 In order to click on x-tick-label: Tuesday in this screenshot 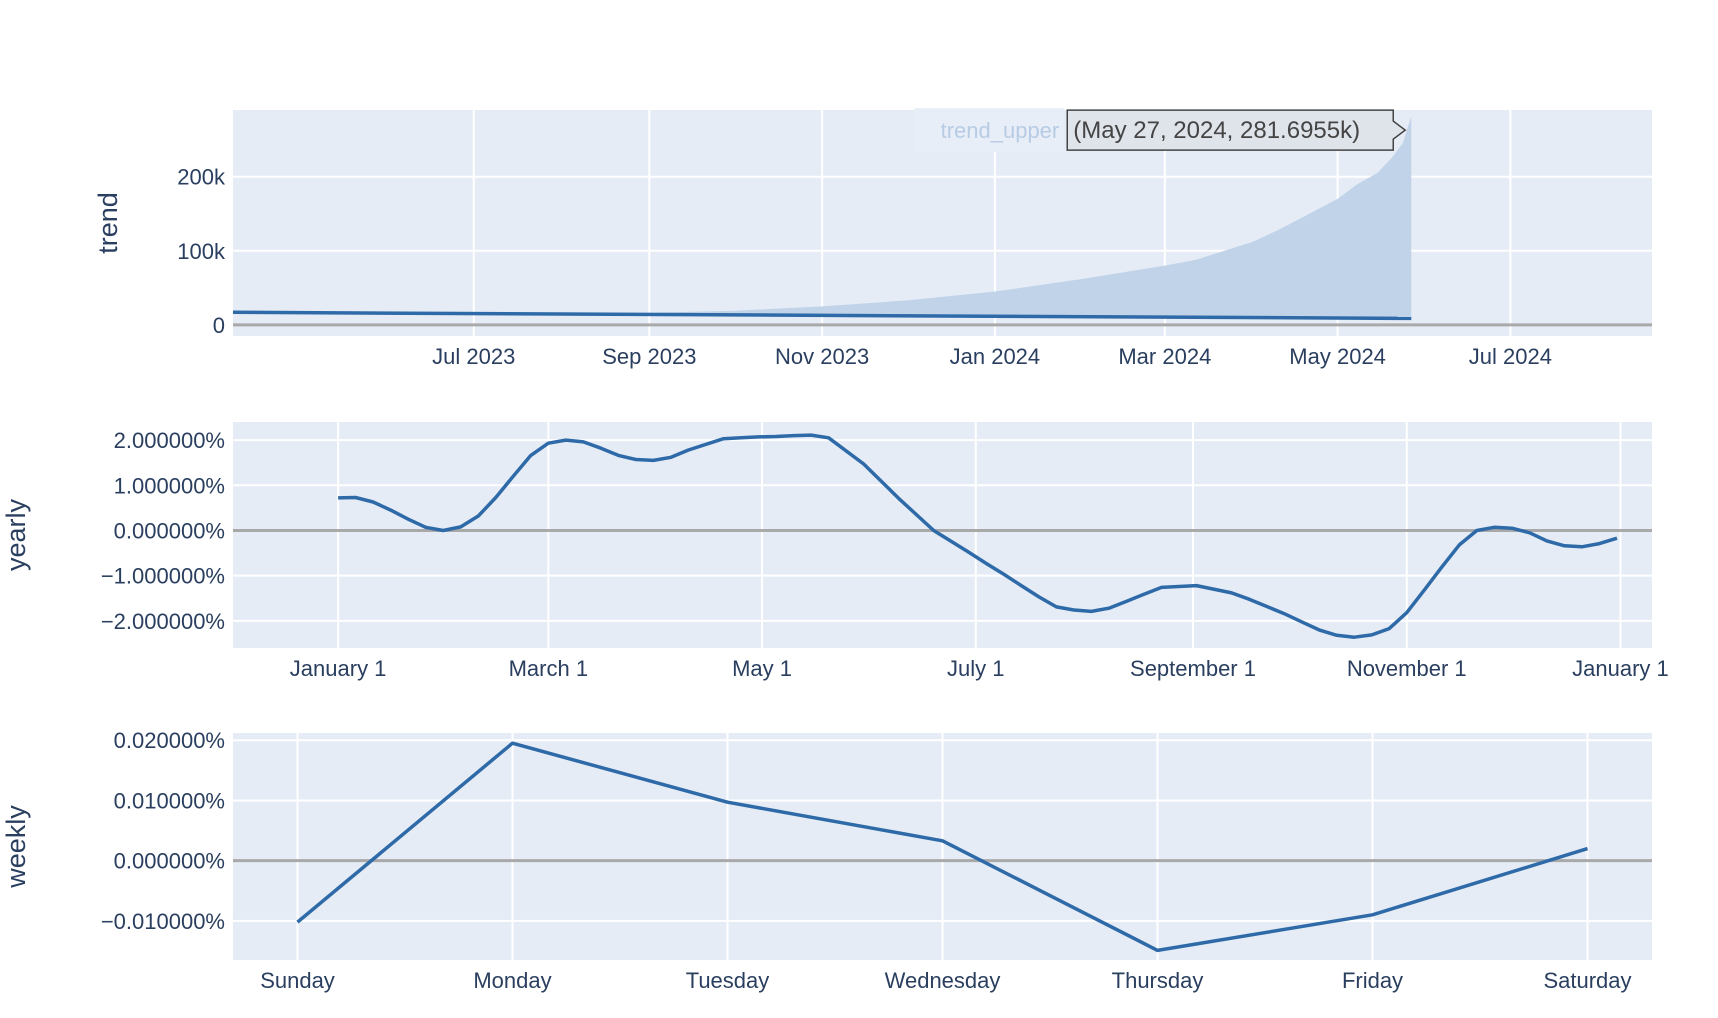, I will do `click(728, 980)`.